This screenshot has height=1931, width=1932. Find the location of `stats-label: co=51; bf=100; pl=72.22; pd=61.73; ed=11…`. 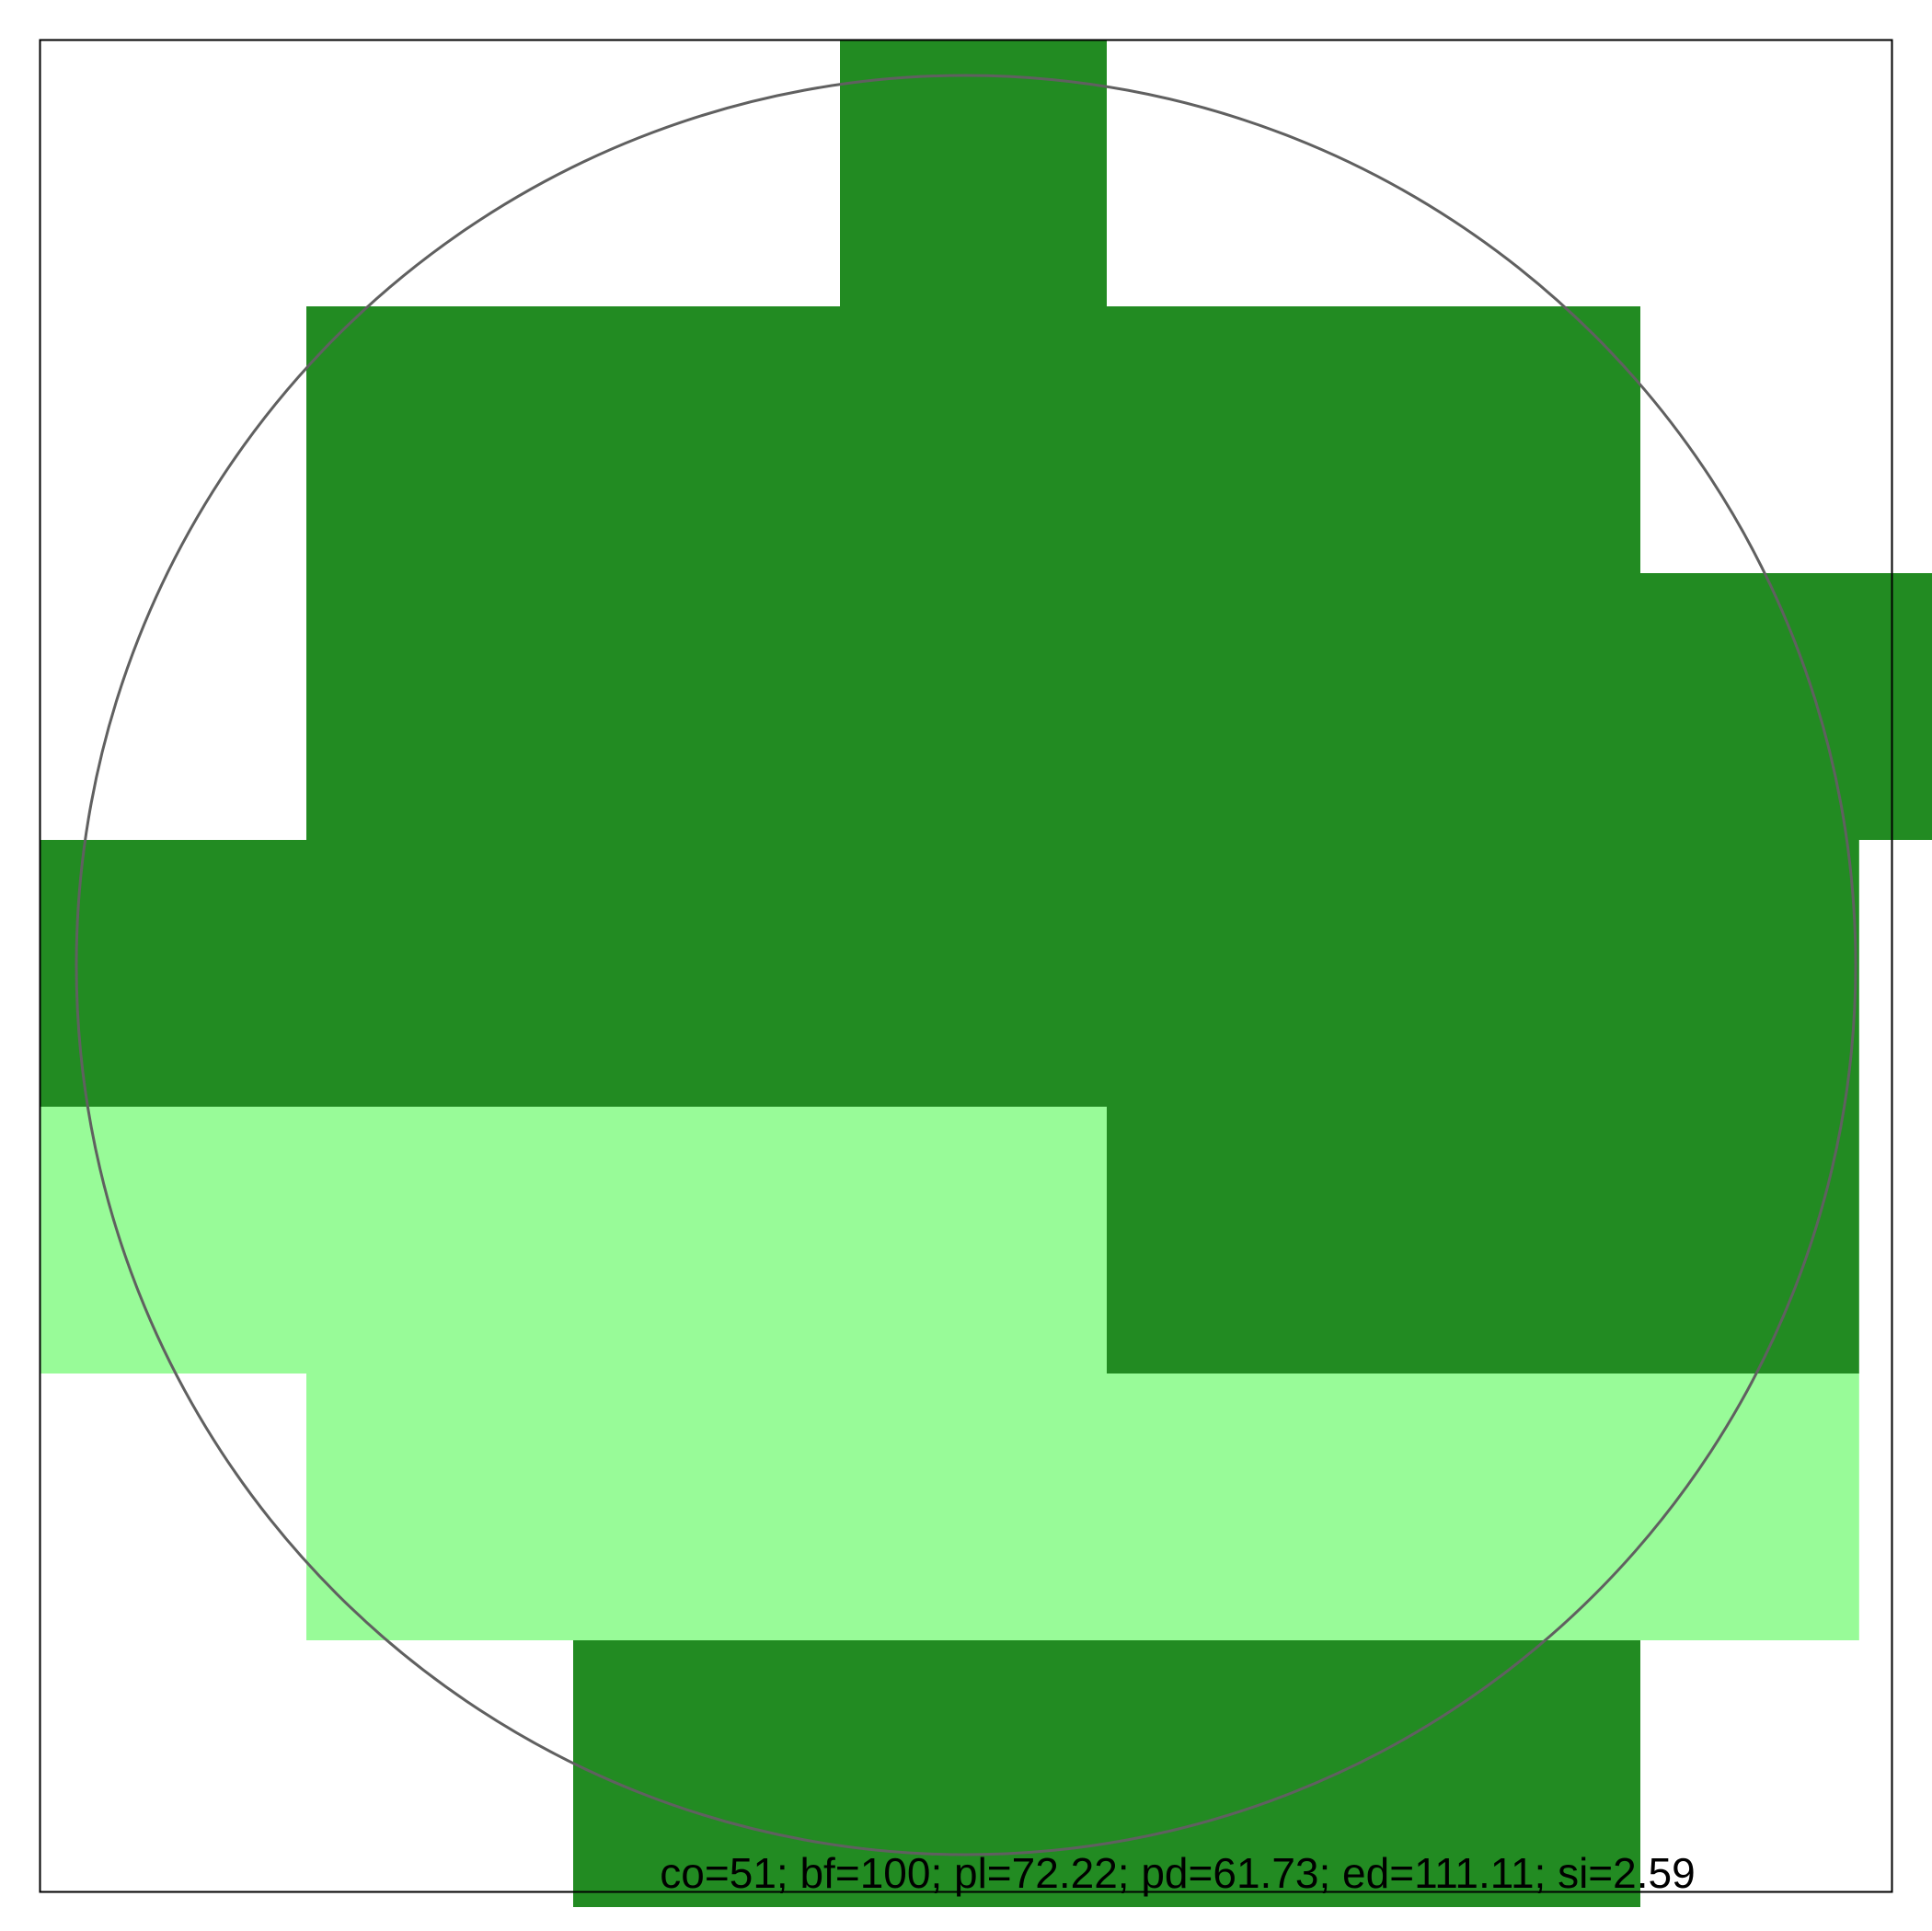

stats-label: co=51; bf=100; pl=72.22; pd=61.73; ed=11… is located at coordinates (1177, 1873).